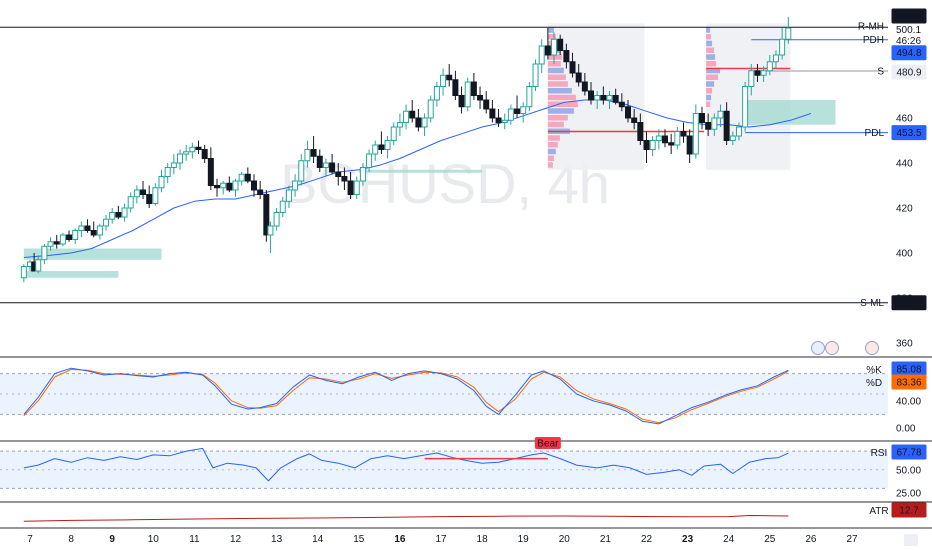 Image resolution: width=932 pixels, height=550 pixels. I want to click on time-tick-label: 14, so click(318, 539).